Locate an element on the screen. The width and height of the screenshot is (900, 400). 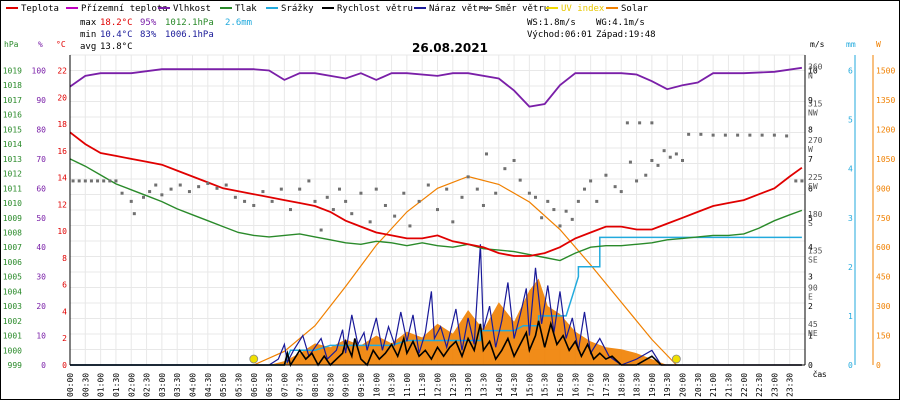
x-tick-label: 04:00 is located at coordinates (193, 385).